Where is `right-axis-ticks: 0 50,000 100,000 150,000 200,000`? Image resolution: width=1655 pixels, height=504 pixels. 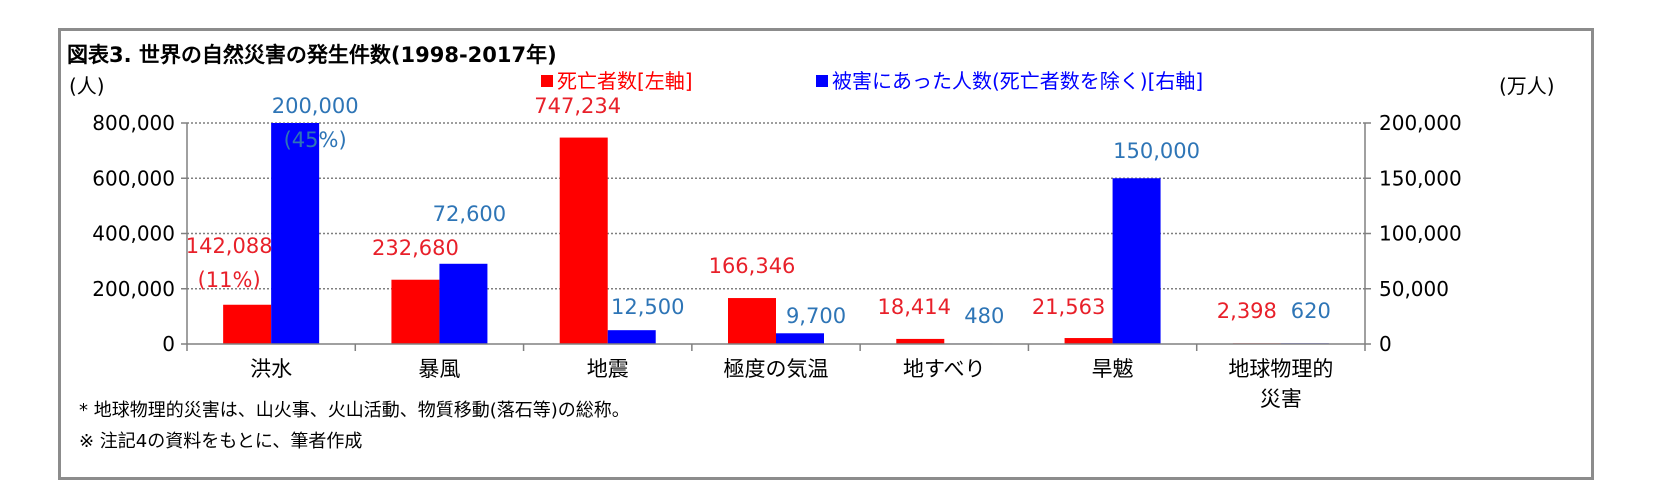 right-axis-ticks: 0 50,000 100,000 150,000 200,000 is located at coordinates (1420, 233).